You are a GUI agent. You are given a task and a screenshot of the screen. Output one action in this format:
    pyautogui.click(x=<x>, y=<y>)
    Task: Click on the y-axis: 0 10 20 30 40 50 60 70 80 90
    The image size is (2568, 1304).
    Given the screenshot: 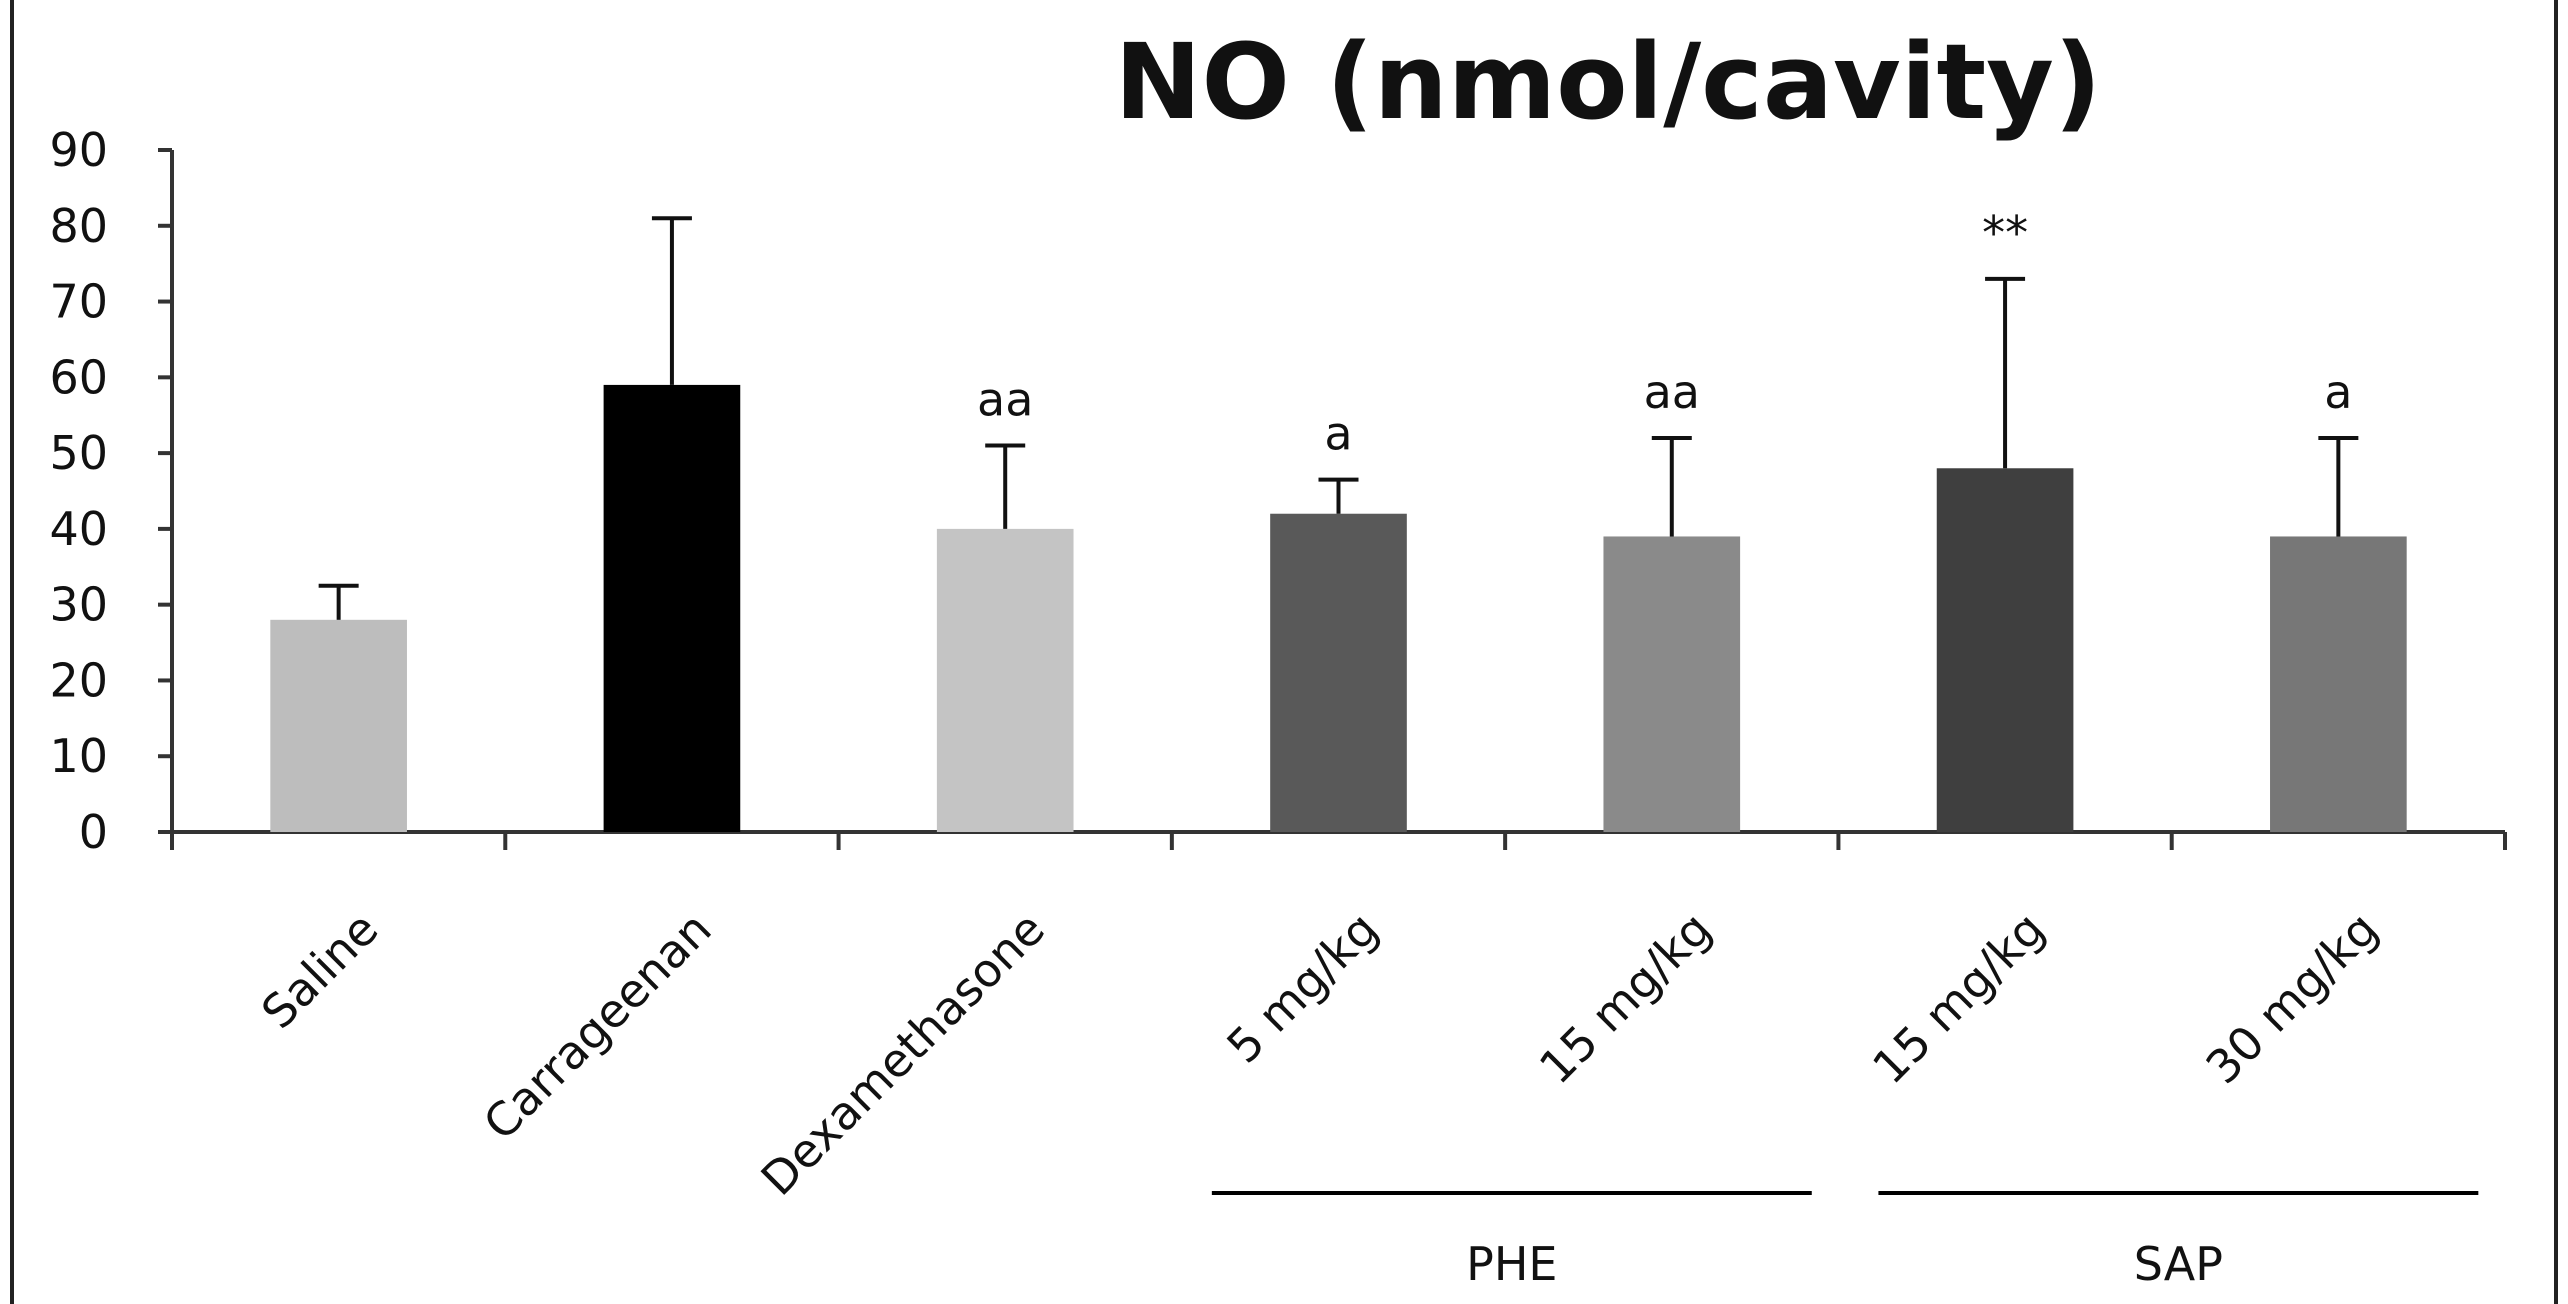 What is the action you would take?
    pyautogui.click(x=111, y=491)
    